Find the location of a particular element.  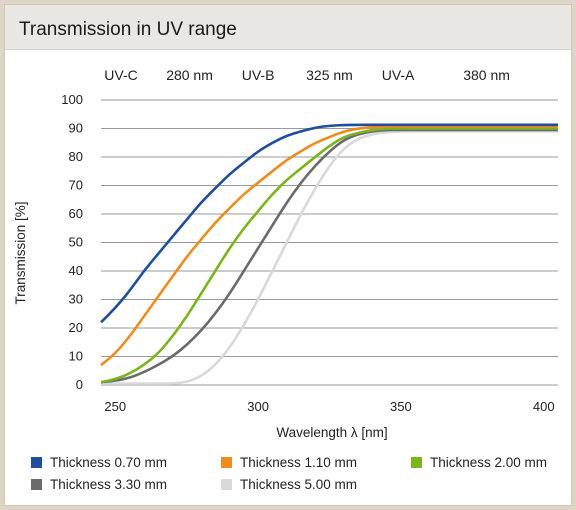

band-label-4: UV-A is located at coordinates (398, 75).